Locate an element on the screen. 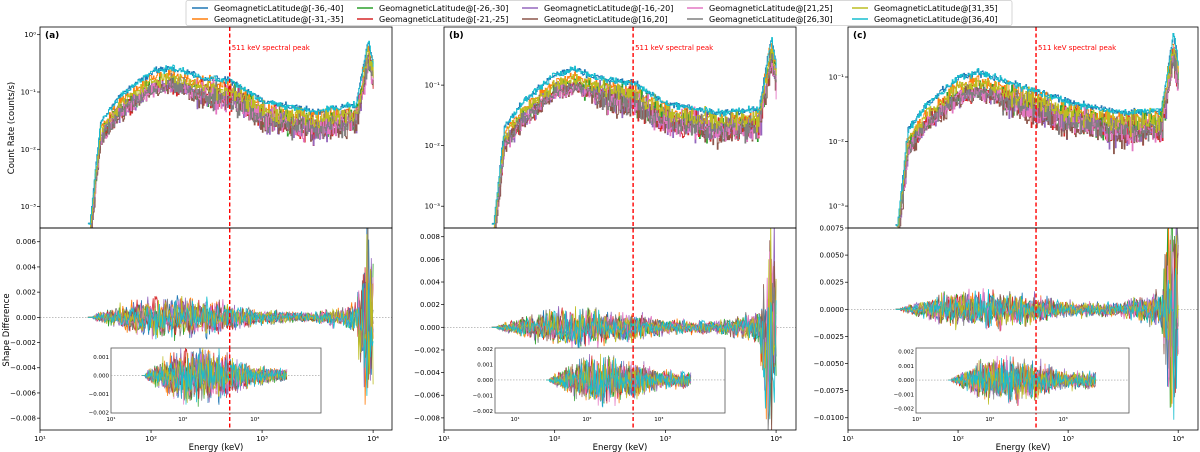  count-rate-plot is located at coordinates (230, 134).